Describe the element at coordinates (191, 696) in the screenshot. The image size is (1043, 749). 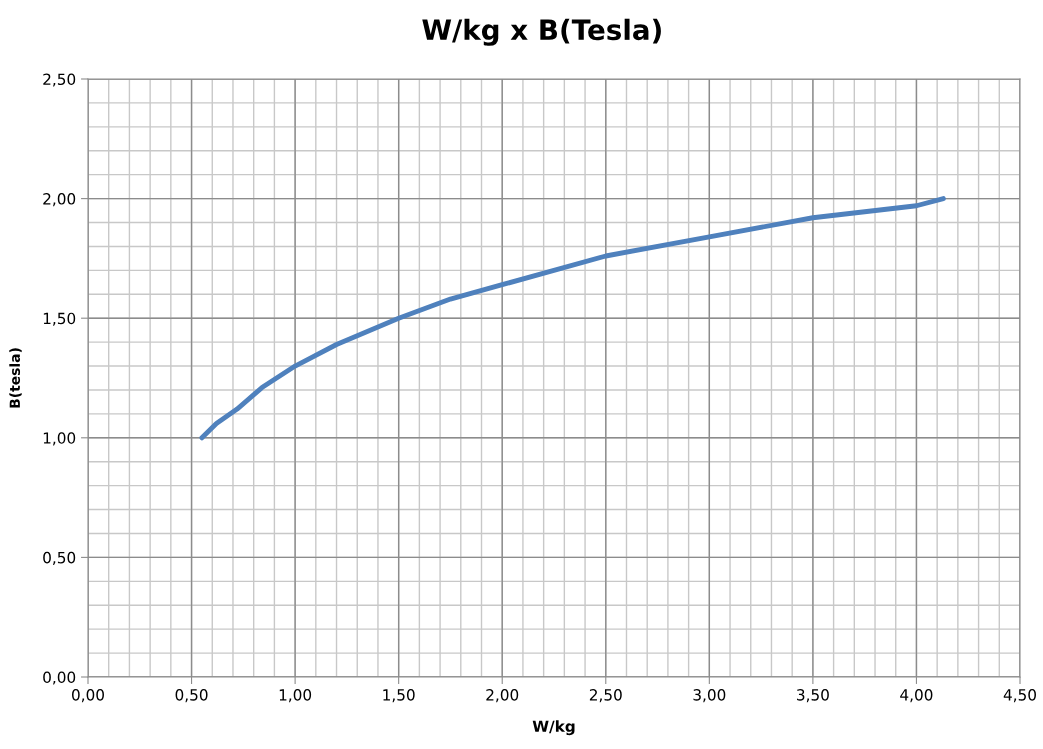
I see `x-tick-label: 0,50` at that location.